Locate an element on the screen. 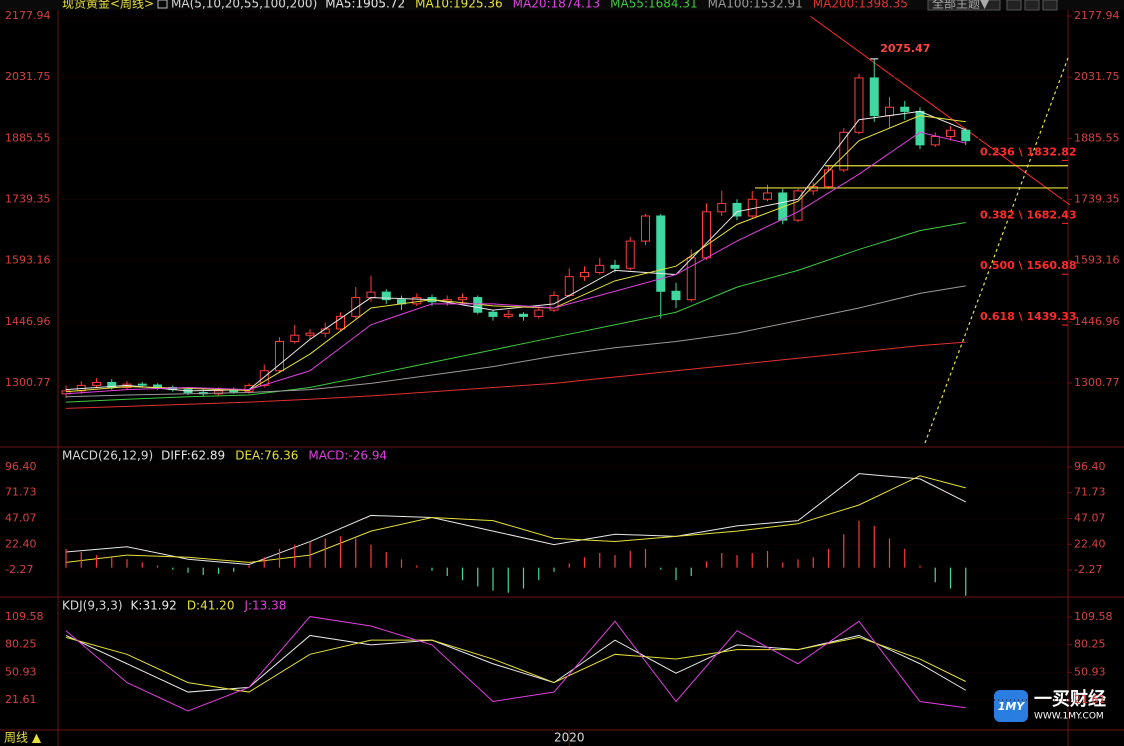 This screenshot has height=746, width=1124. y-tick-label-right: 2031.75 is located at coordinates (1097, 76).